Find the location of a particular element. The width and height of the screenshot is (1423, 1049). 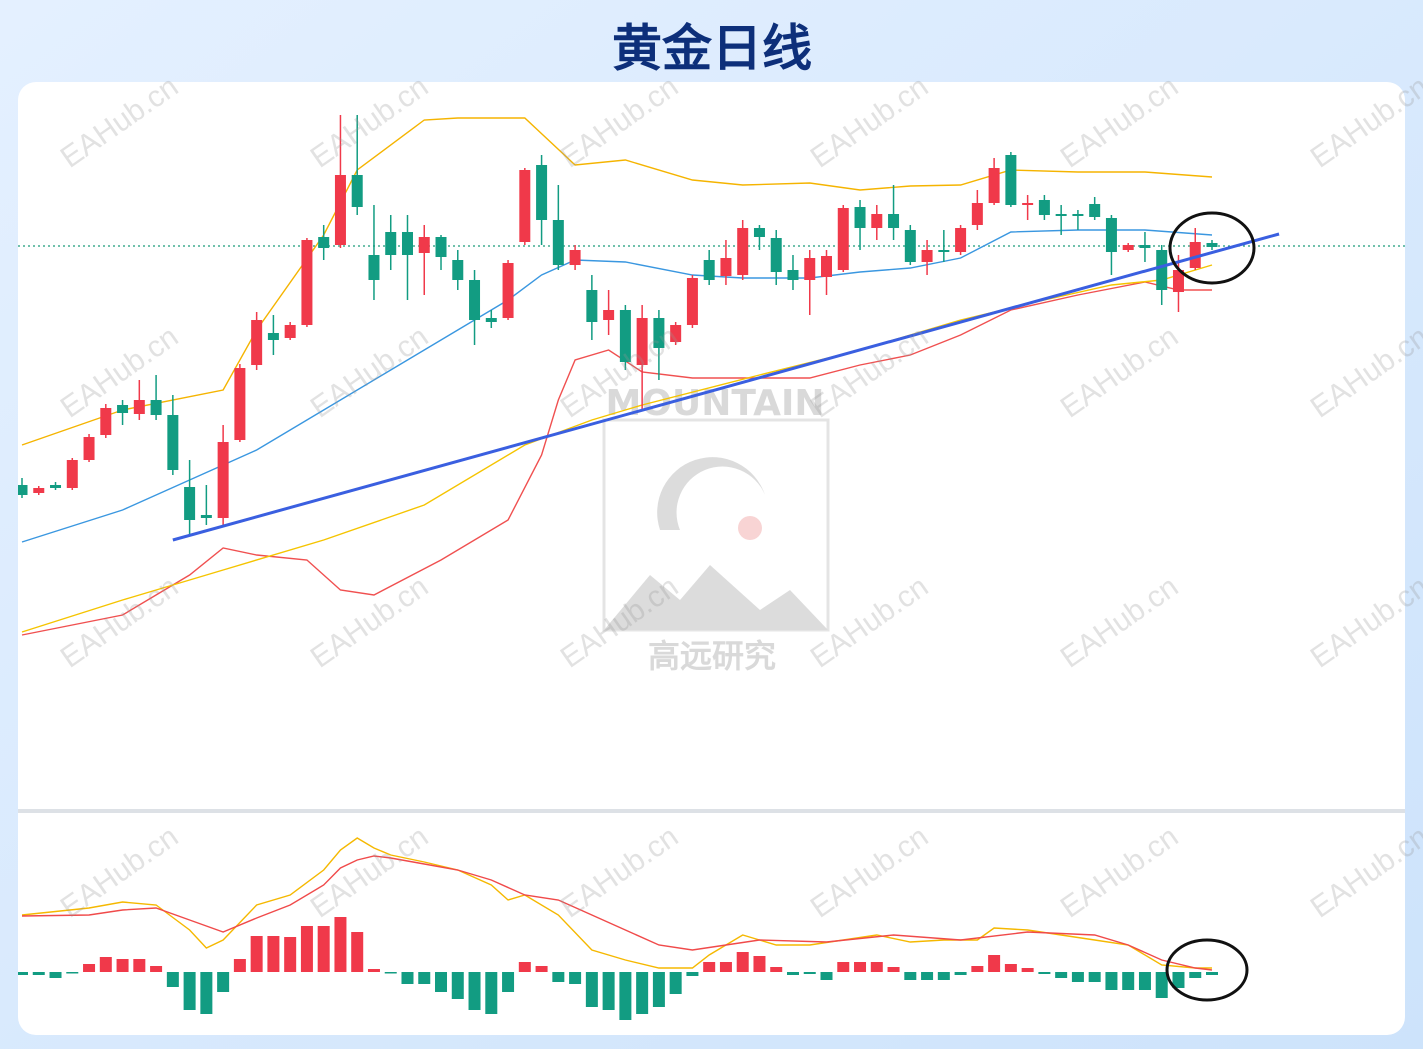

logo-frame is located at coordinates (716, 525).